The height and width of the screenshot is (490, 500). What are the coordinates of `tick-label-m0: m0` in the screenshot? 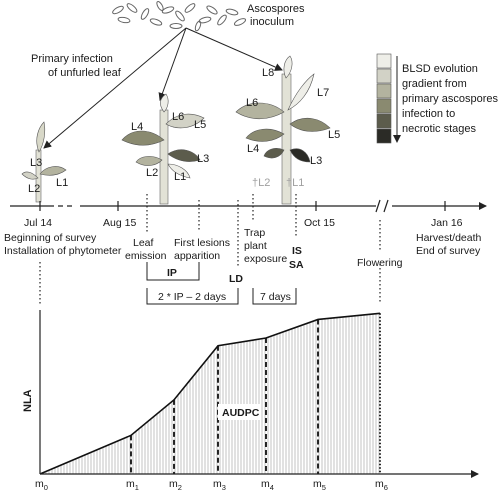 It's located at (41, 484).